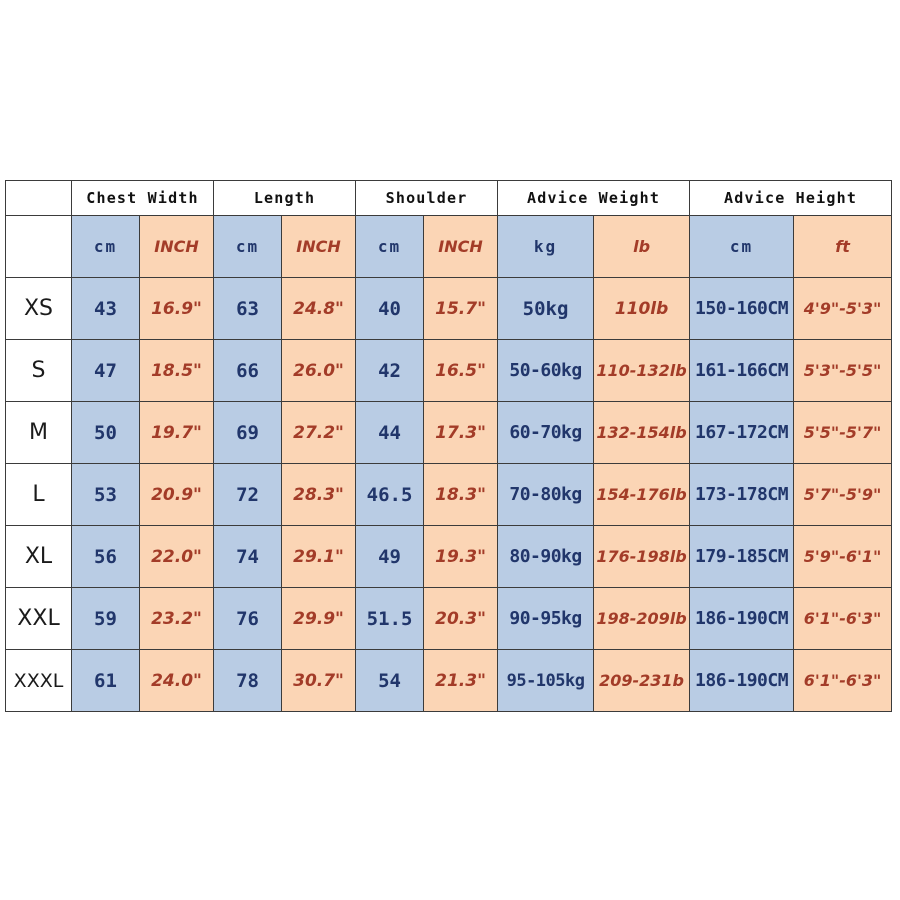 The height and width of the screenshot is (900, 900). I want to click on cell-length-cm: 72, so click(248, 494).